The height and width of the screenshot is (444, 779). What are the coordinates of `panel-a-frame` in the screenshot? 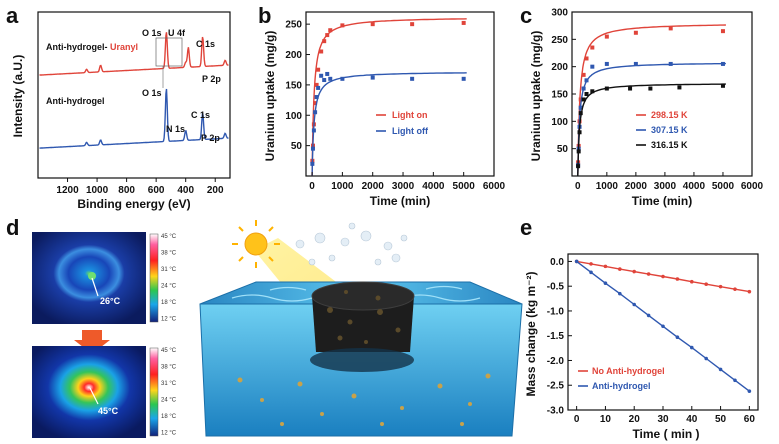 It's located at (134, 95).